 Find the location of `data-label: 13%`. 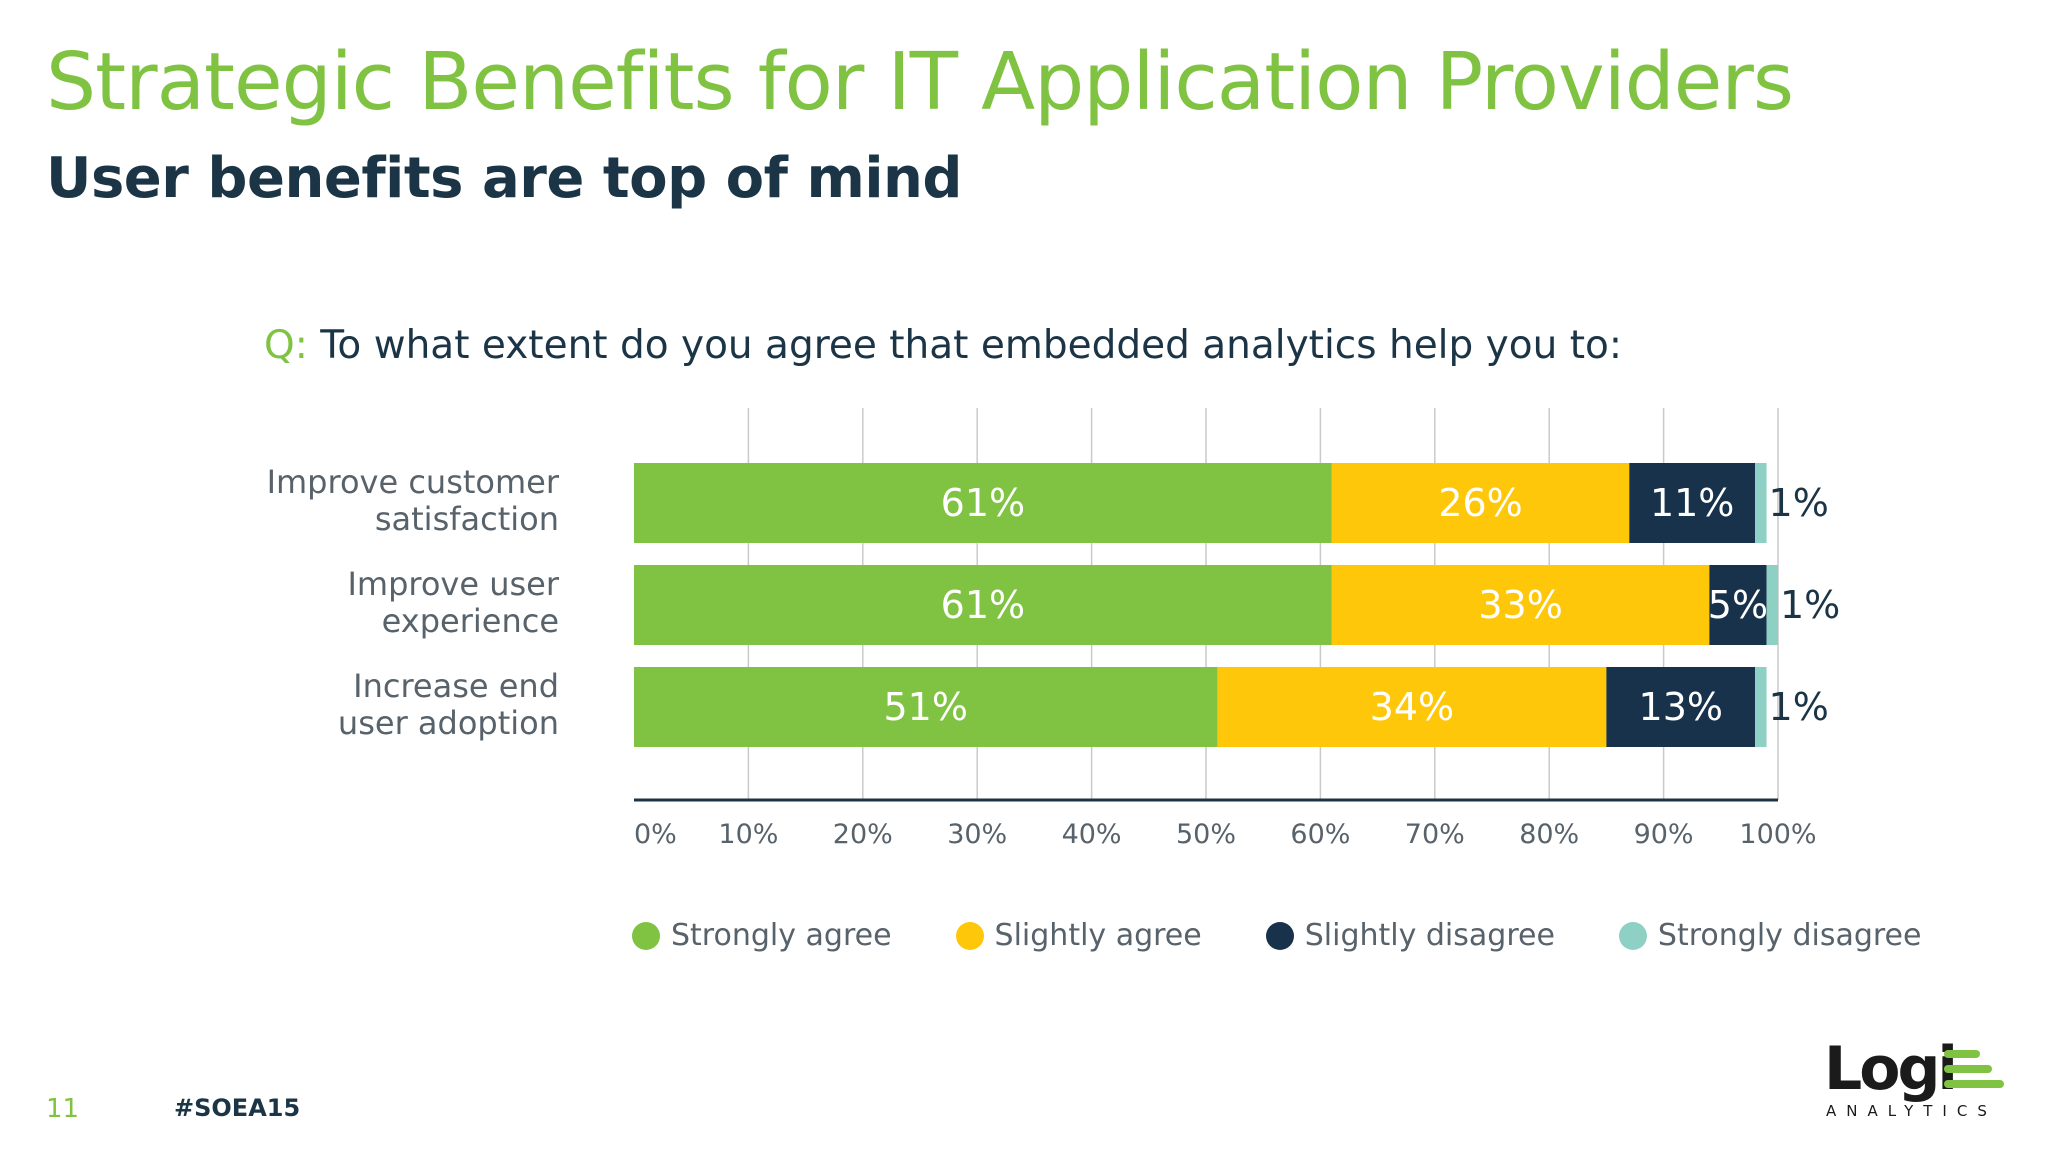

data-label: 13% is located at coordinates (1681, 707).